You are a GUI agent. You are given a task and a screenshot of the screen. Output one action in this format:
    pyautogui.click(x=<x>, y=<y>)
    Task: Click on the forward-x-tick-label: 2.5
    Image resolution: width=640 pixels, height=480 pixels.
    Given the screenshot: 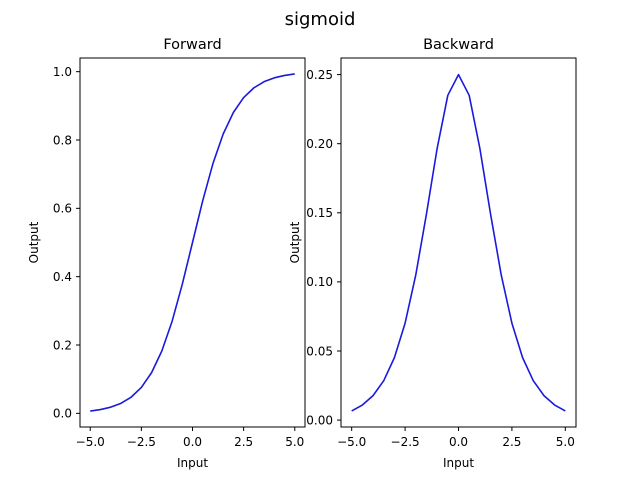 What is the action you would take?
    pyautogui.click(x=243, y=442)
    